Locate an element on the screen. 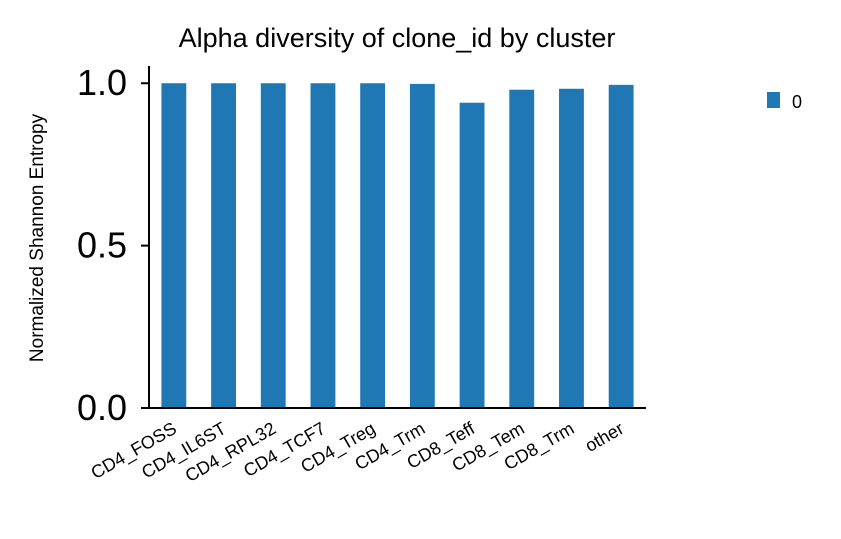 This screenshot has width=841, height=539. bar-cd4-foss is located at coordinates (174, 246).